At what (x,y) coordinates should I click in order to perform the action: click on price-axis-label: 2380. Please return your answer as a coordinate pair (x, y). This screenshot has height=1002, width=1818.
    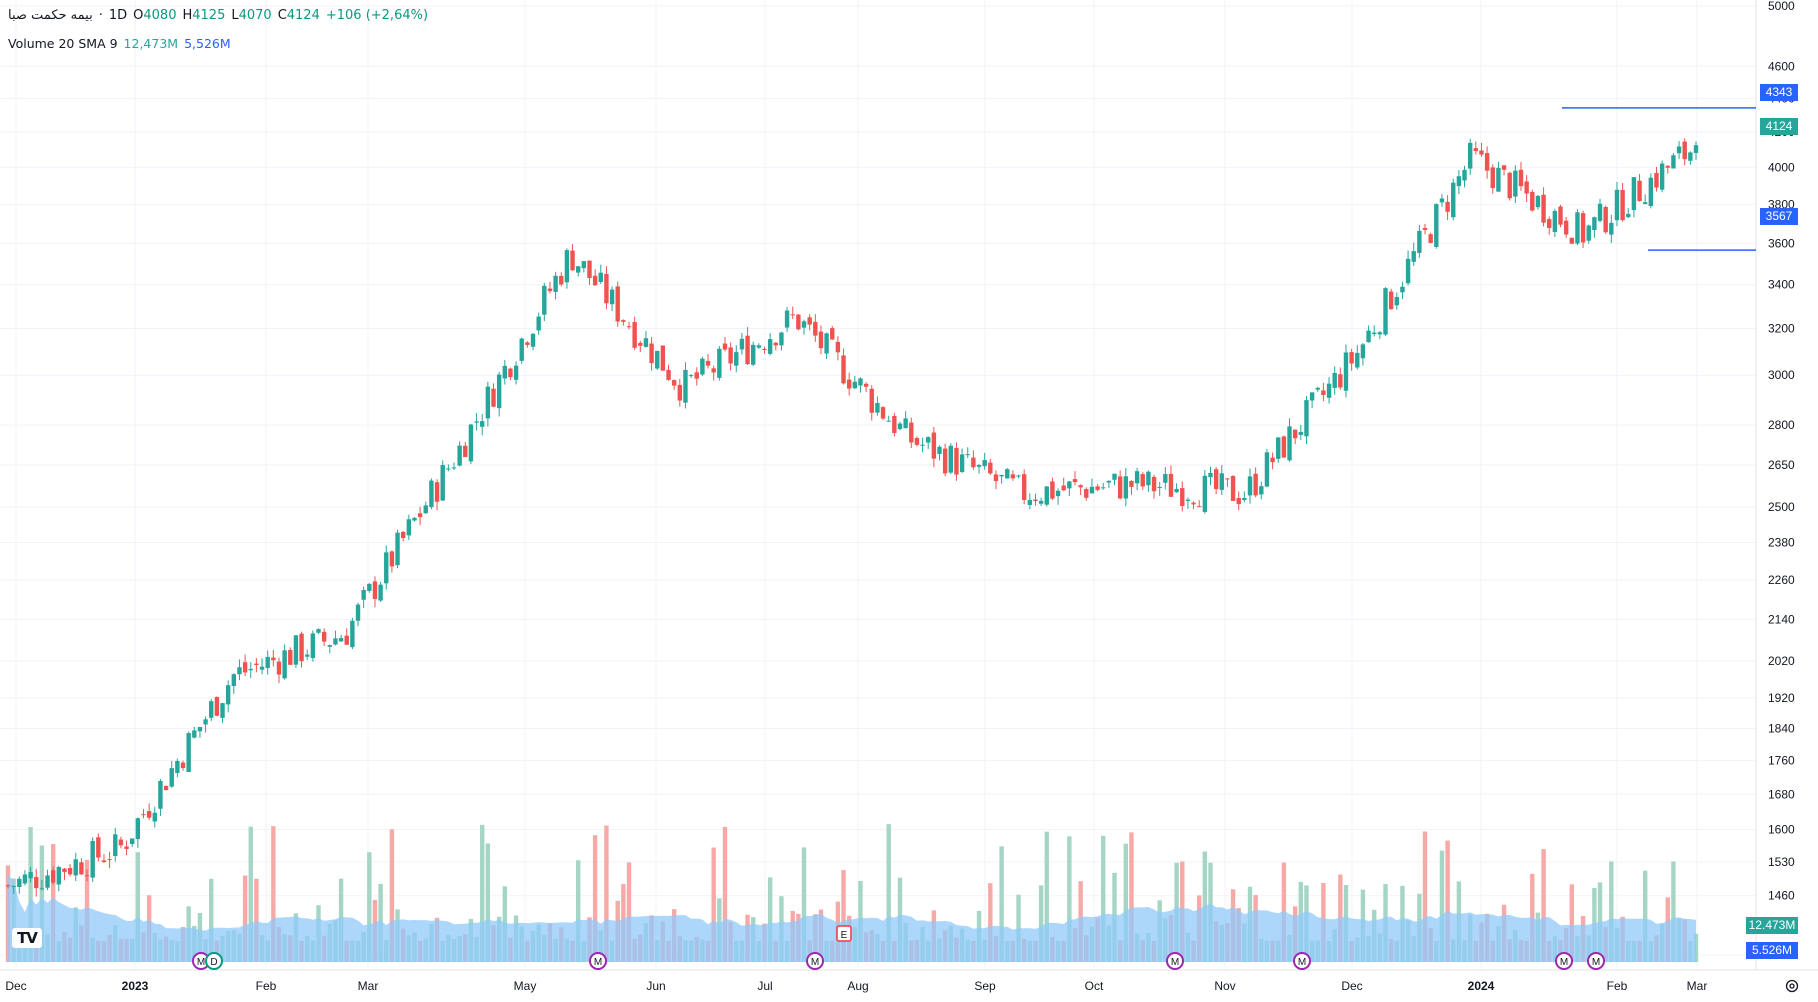
    Looking at the image, I should click on (1781, 543).